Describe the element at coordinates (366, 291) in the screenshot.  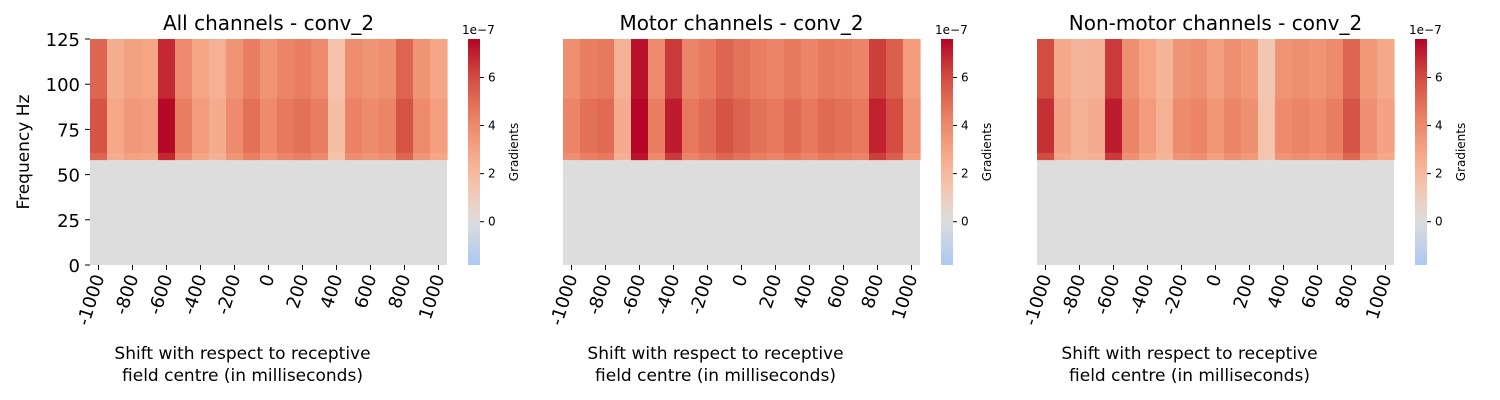
I see `x-tick-label: 600` at that location.